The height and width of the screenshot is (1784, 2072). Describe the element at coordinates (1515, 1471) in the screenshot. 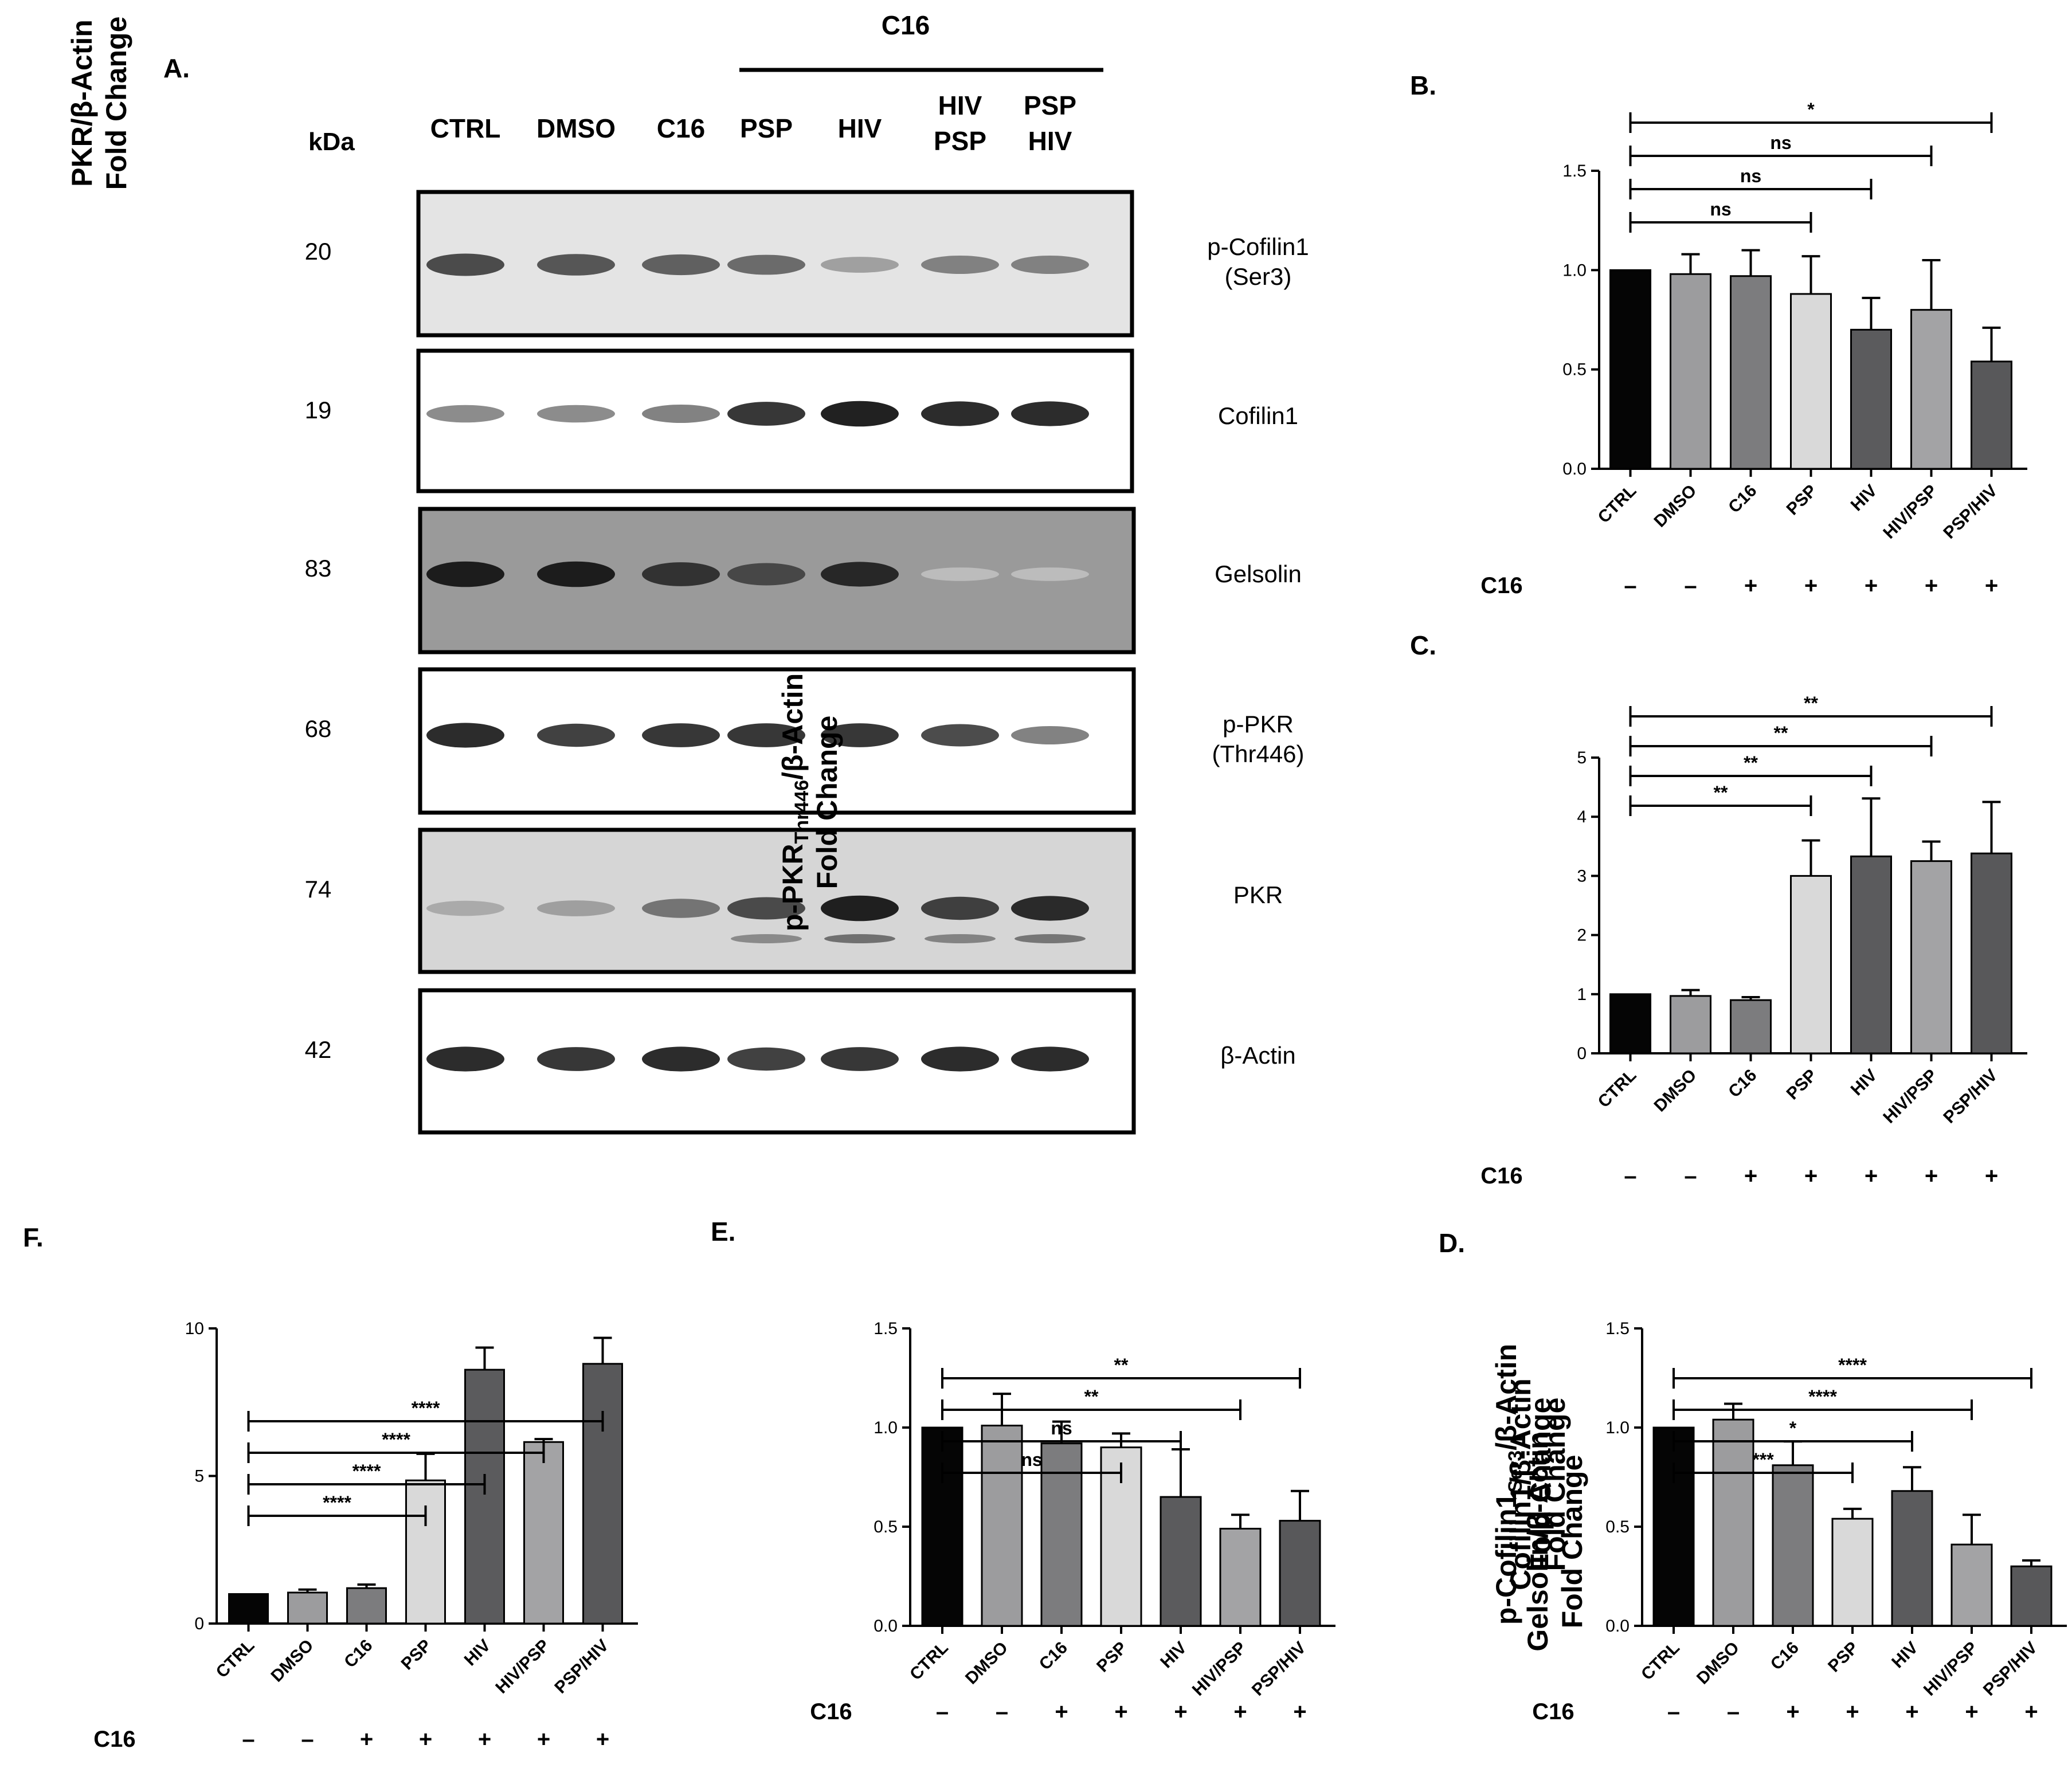

I see `y-axis-label-subscript: Ser3` at that location.